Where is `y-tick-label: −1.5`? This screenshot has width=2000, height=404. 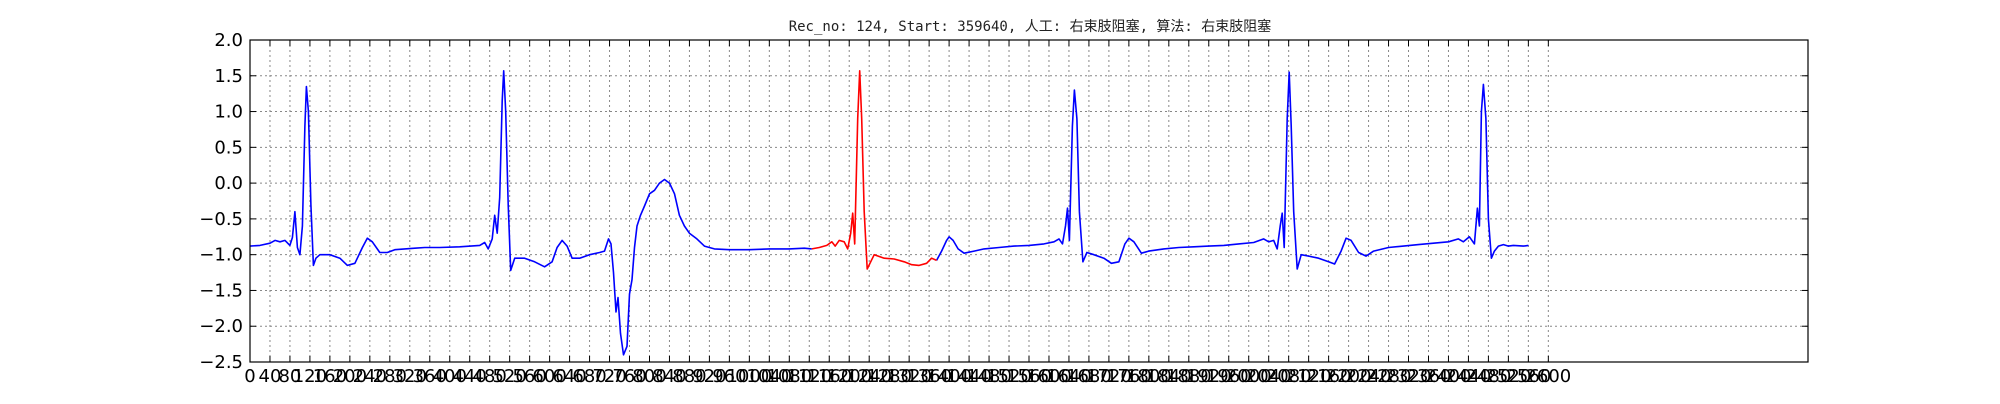 y-tick-label: −1.5 is located at coordinates (221, 290).